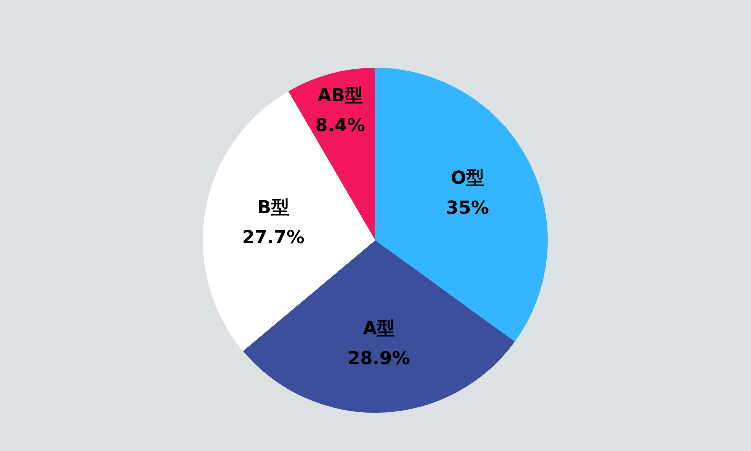 This screenshot has height=451, width=751. What do you see at coordinates (467, 179) in the screenshot?
I see `slice-label: O型` at bounding box center [467, 179].